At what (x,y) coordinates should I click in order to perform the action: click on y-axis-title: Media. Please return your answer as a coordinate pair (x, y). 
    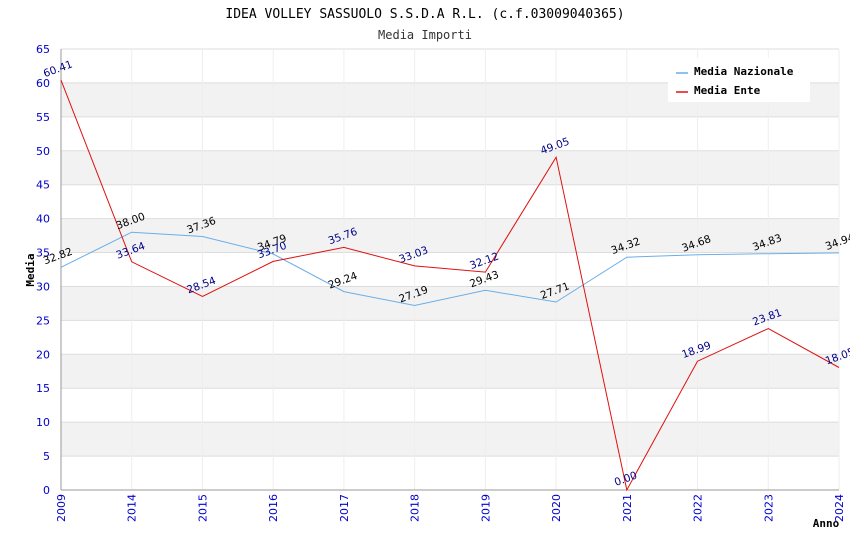
    Looking at the image, I should click on (30, 269).